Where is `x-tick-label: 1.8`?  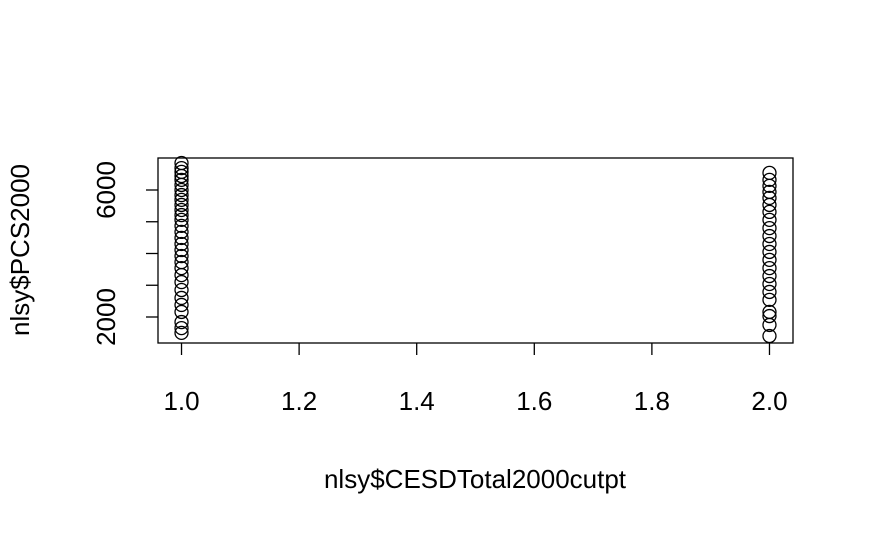
x-tick-label: 1.8 is located at coordinates (652, 401).